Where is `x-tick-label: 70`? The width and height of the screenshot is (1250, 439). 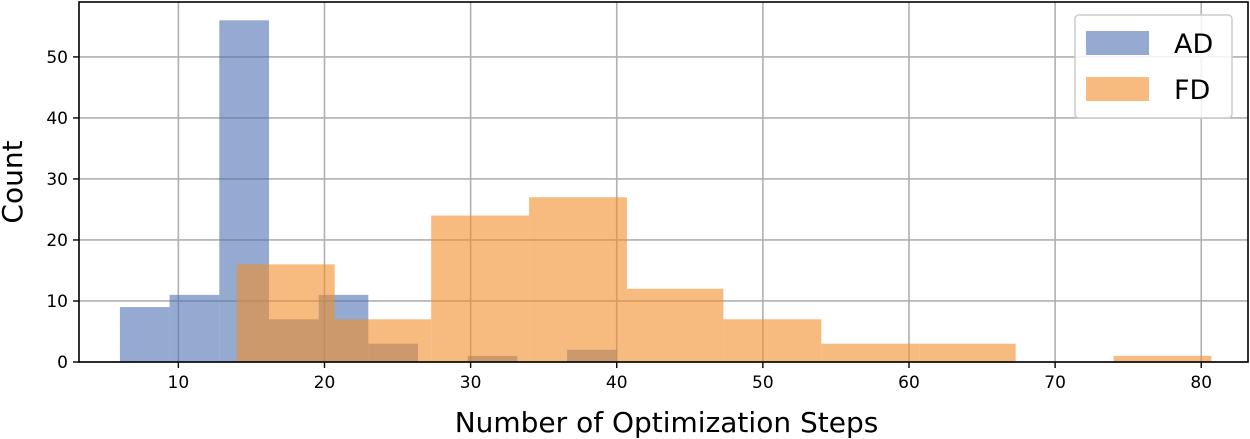 x-tick-label: 70 is located at coordinates (1055, 383).